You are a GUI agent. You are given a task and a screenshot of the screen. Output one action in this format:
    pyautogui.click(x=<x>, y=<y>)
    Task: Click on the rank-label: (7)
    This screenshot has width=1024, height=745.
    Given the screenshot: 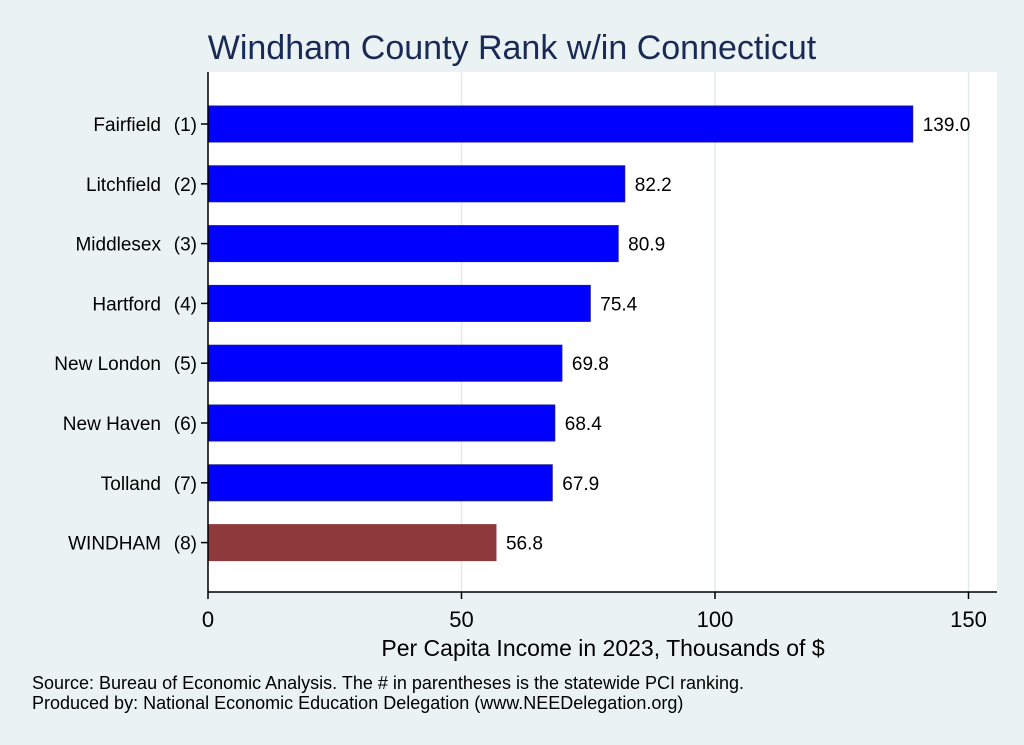 What is the action you would take?
    pyautogui.click(x=185, y=484)
    